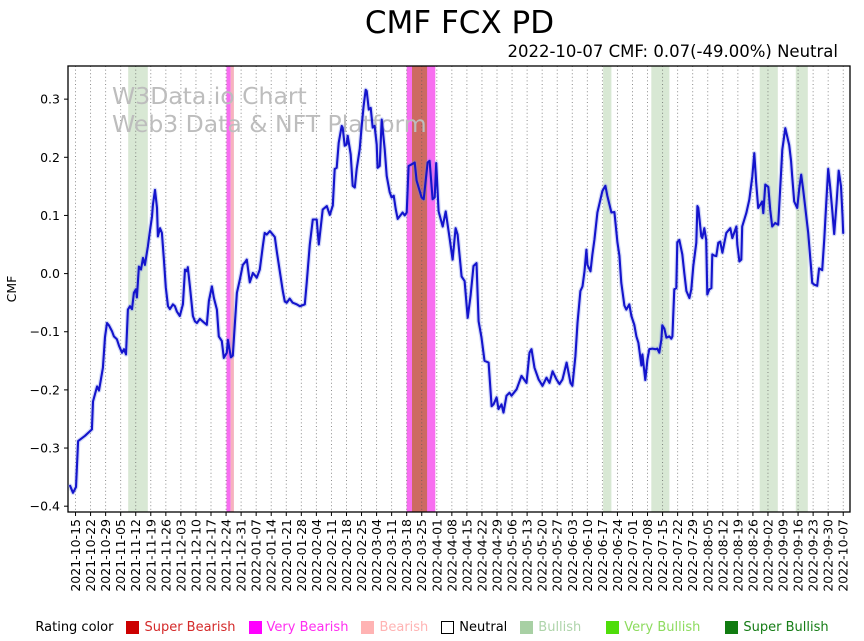 Image resolution: width=864 pixels, height=641 pixels. Describe the element at coordinates (783, 555) in the screenshot. I see `x-tick-label: 2022-09-09` at that location.